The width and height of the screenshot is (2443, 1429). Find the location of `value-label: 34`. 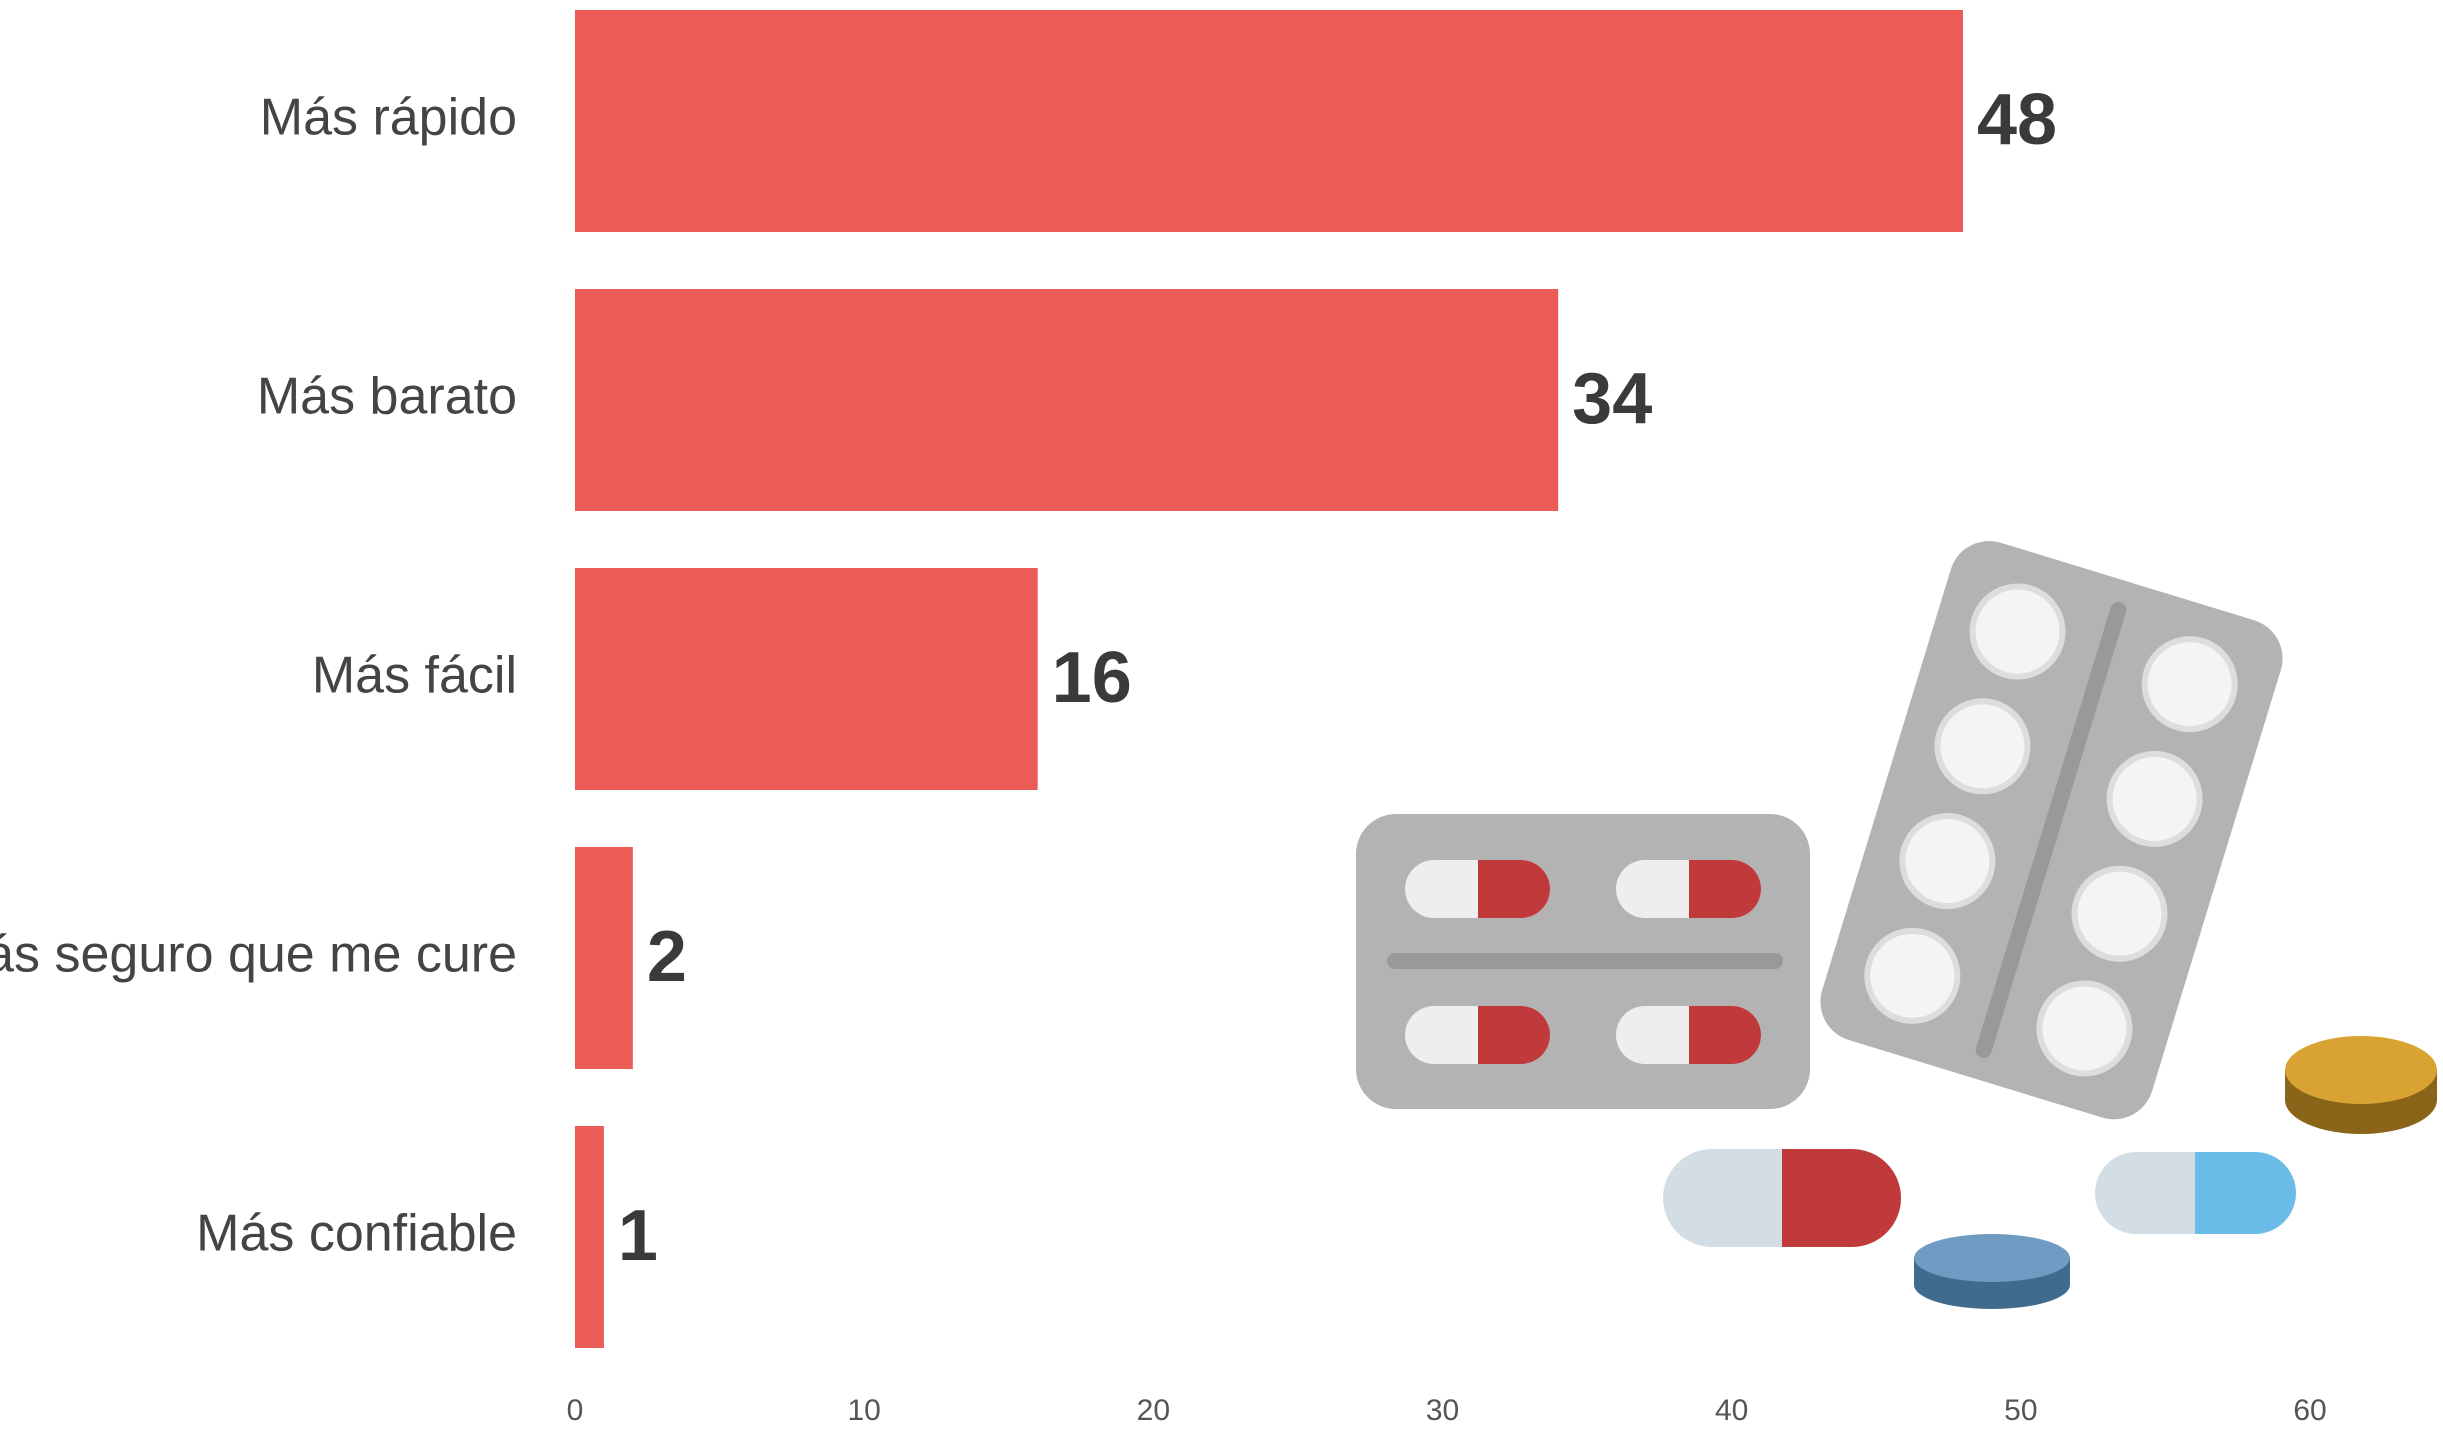

value-label: 34 is located at coordinates (1612, 399).